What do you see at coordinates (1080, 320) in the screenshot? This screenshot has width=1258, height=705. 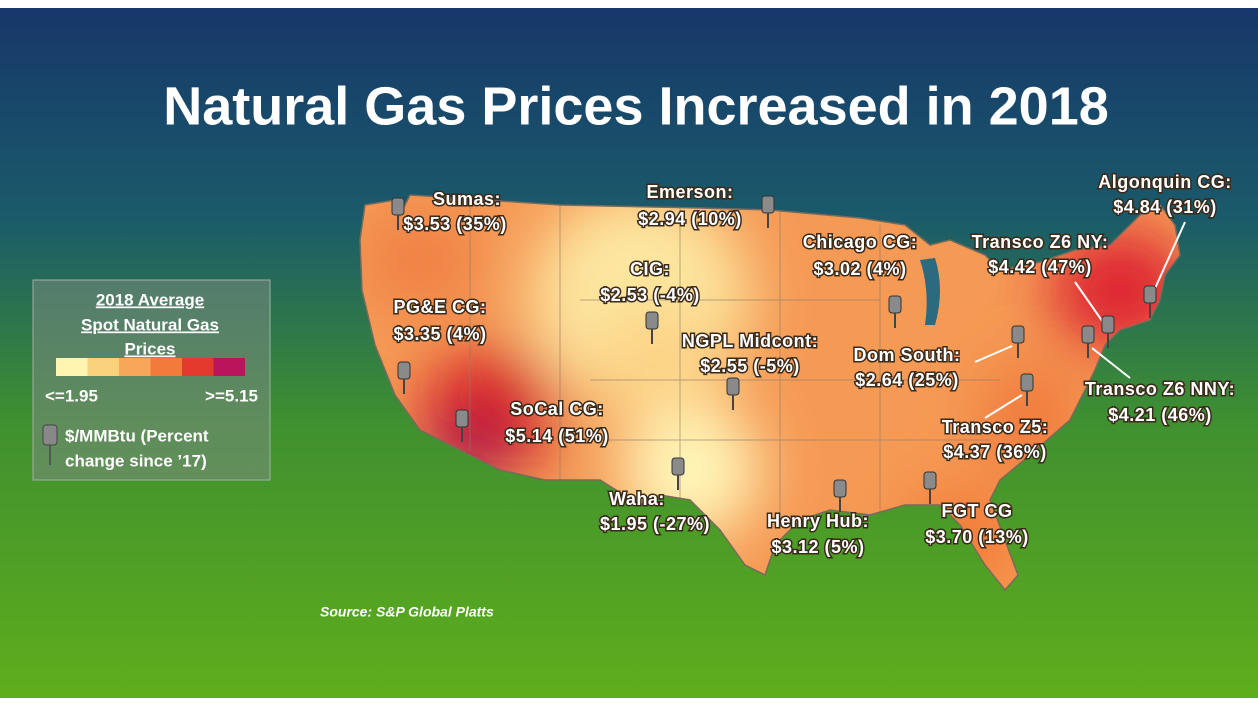 I see `callout-lines` at bounding box center [1080, 320].